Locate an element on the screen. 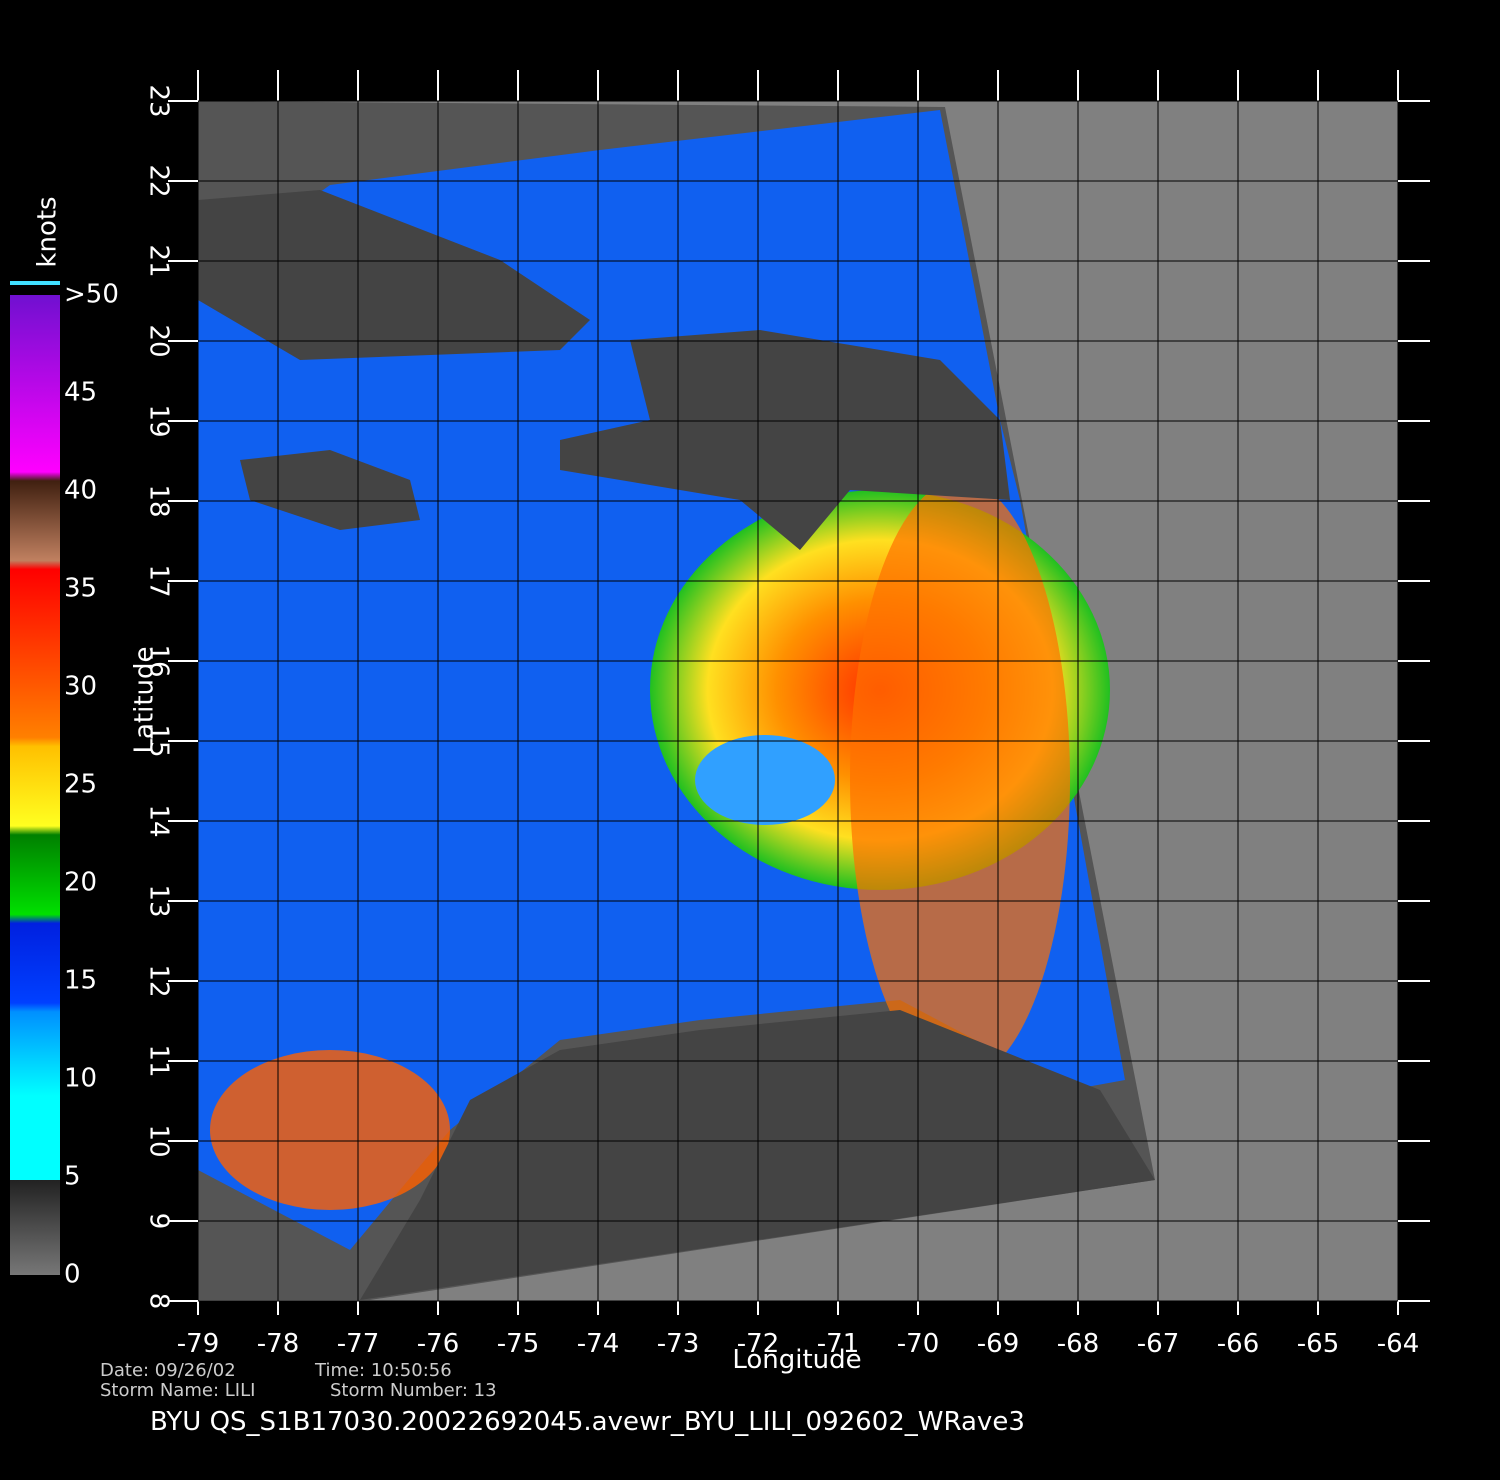 The height and width of the screenshot is (1480, 1500). x-tick-label: -78 is located at coordinates (278, 1344).